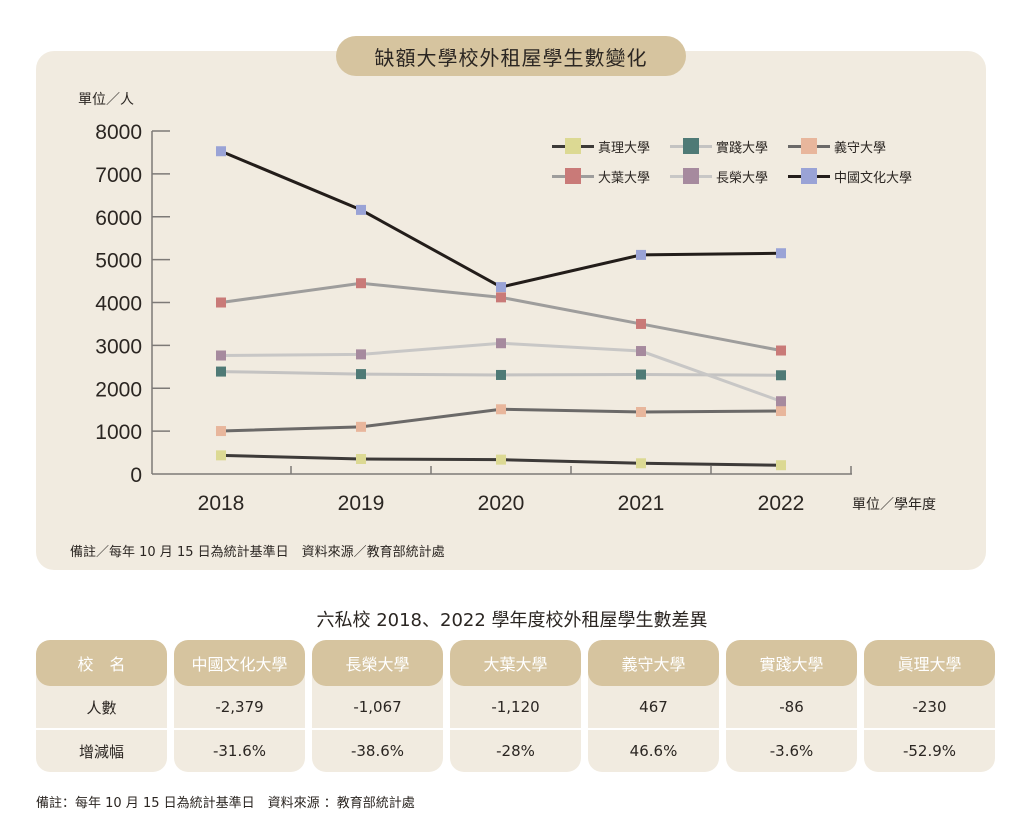  What do you see at coordinates (641, 503) in the screenshot?
I see `x-tick-label: 2021` at bounding box center [641, 503].